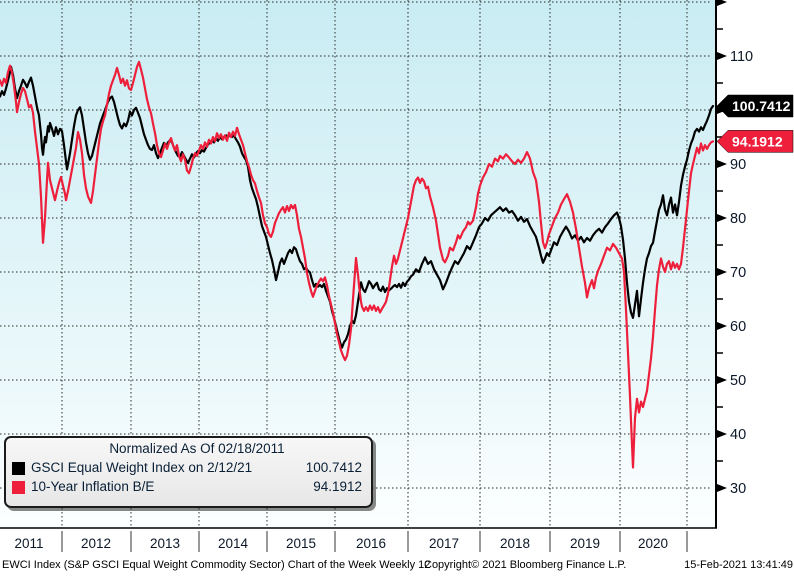  What do you see at coordinates (738, 219) in the screenshot?
I see `y-tick-label: 80` at bounding box center [738, 219].